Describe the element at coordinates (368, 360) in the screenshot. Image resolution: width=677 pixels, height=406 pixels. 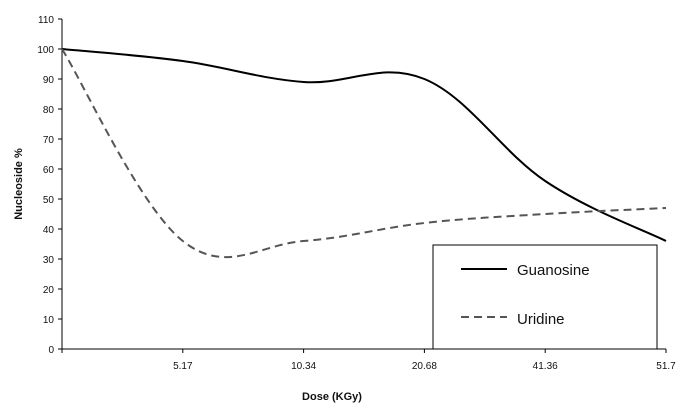
I see `x-ticks: 5.17 10.34 20.68 41.36 51.7` at that location.